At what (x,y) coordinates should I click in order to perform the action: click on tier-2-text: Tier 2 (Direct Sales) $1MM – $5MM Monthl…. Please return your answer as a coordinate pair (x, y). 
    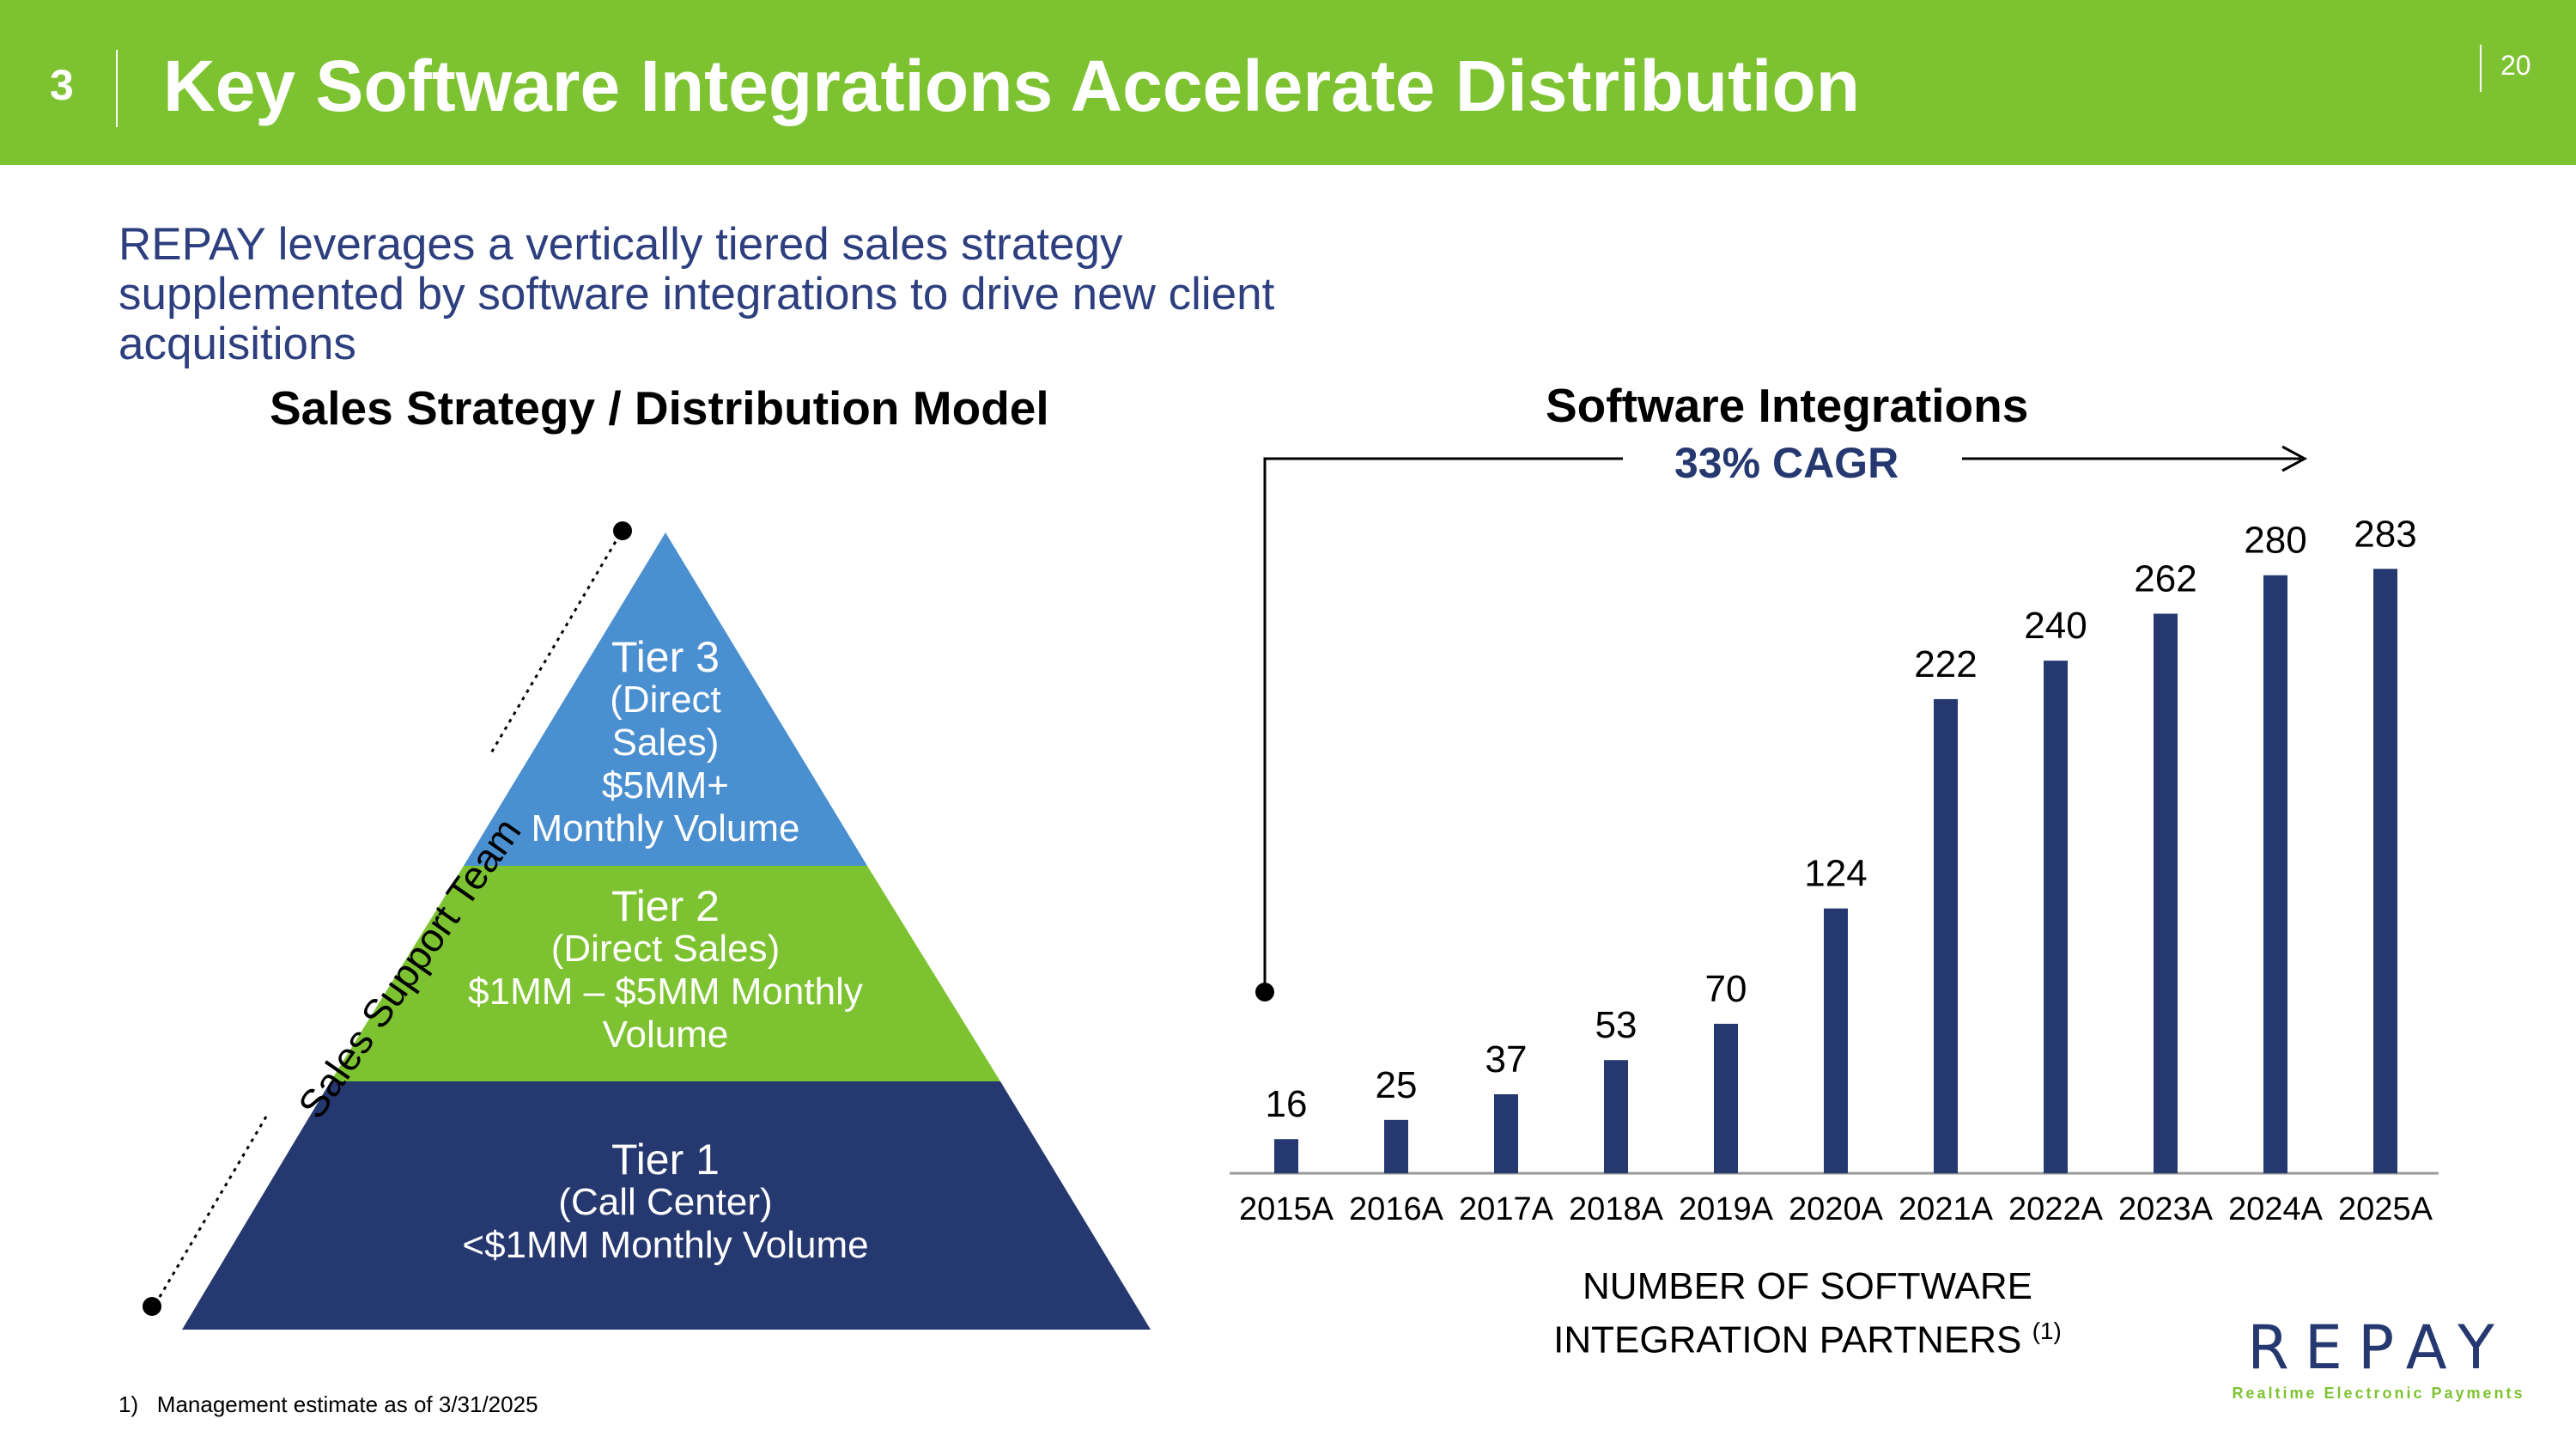
    Looking at the image, I should click on (665, 970).